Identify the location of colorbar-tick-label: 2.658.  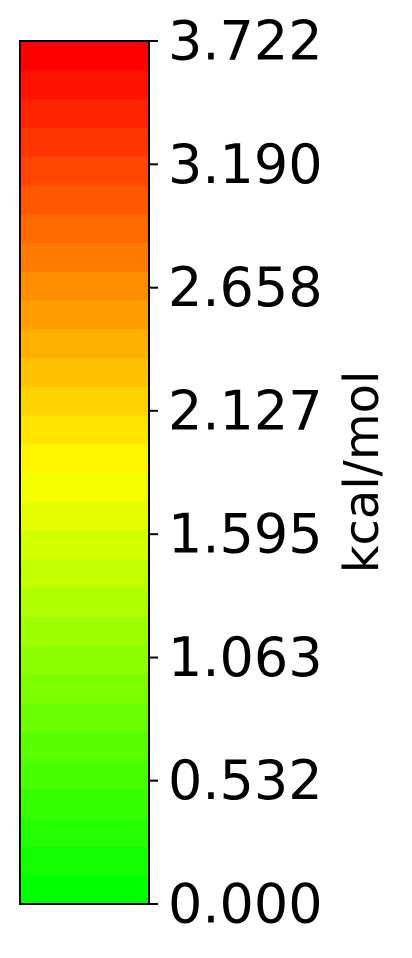
(245, 287).